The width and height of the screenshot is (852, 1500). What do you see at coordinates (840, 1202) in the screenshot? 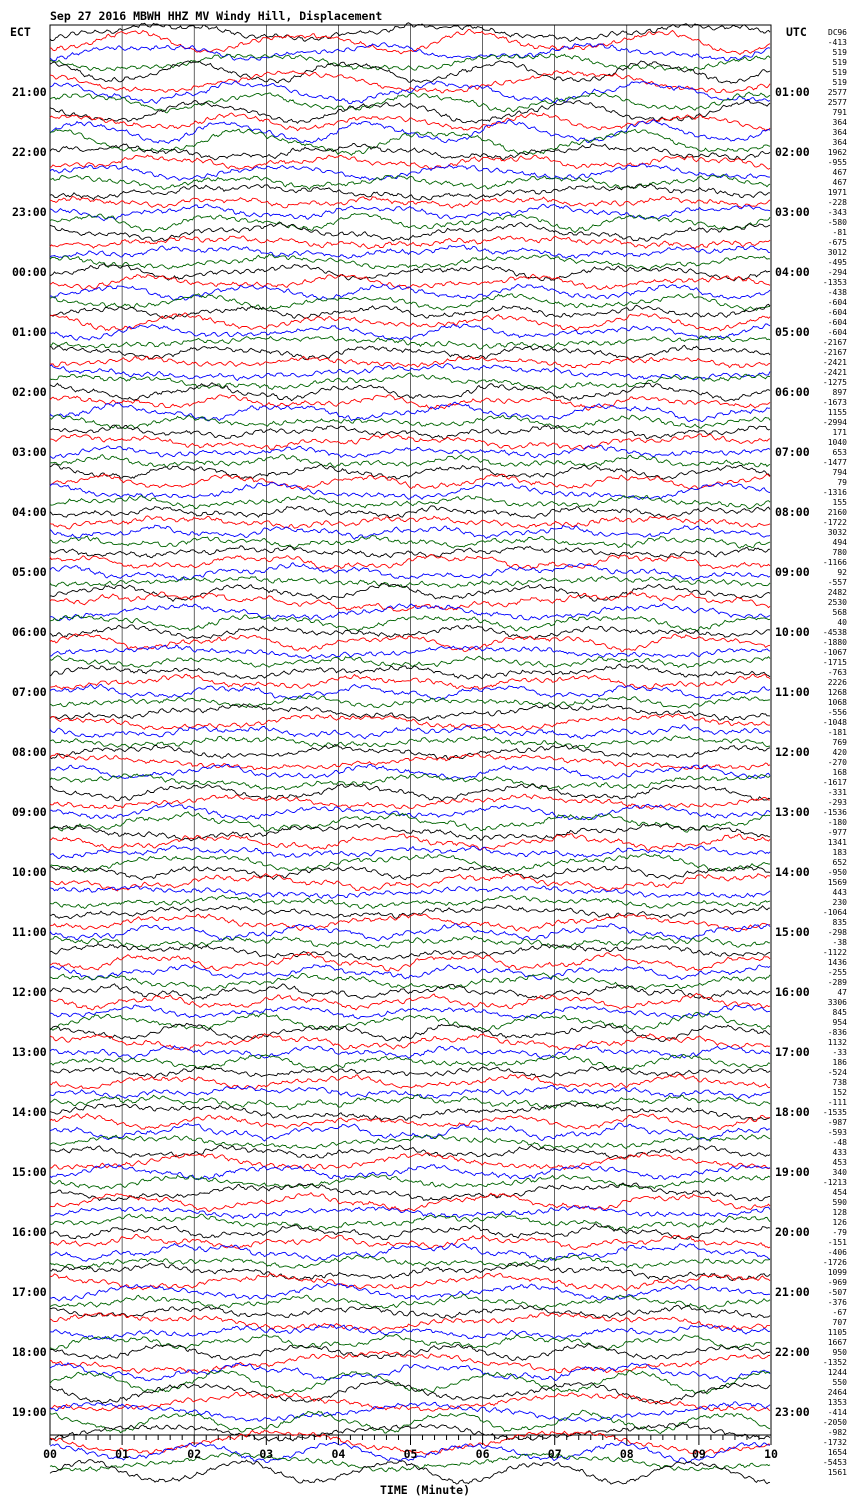
I see `dc-offset-label: 590` at bounding box center [840, 1202].